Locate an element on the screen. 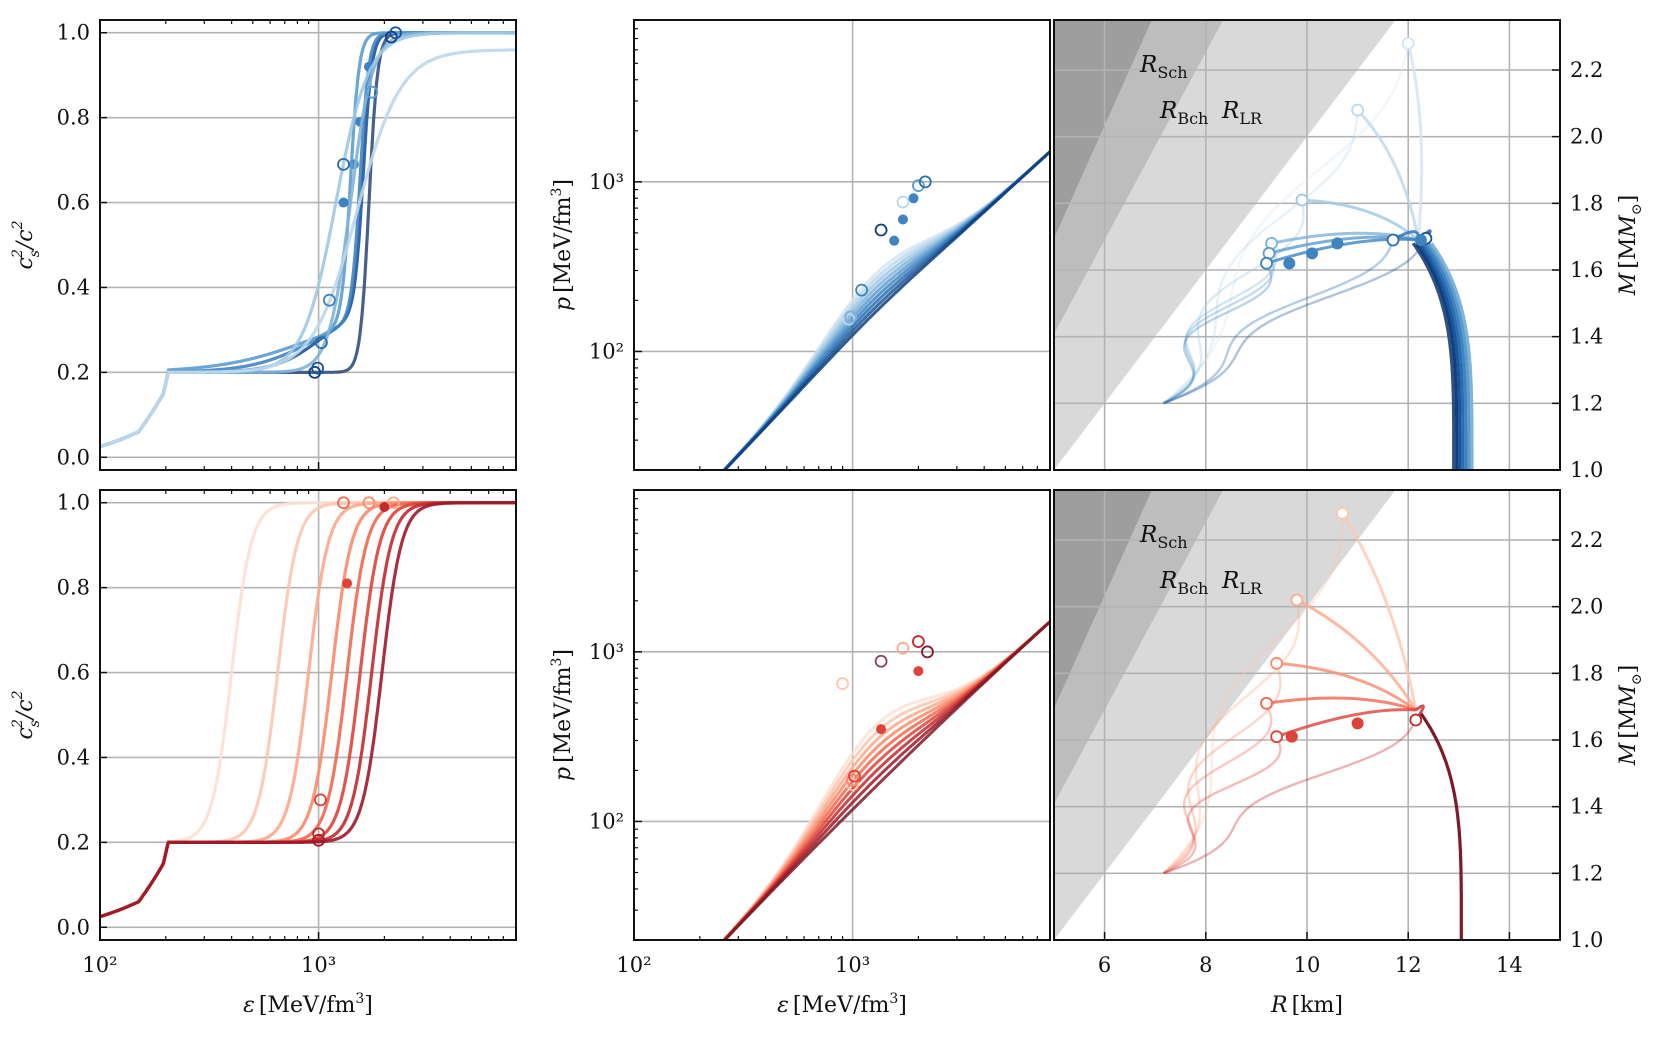 Image resolution: width=1661 pixels, height=1038 pixels. top-eos-marker is located at coordinates (894, 240).